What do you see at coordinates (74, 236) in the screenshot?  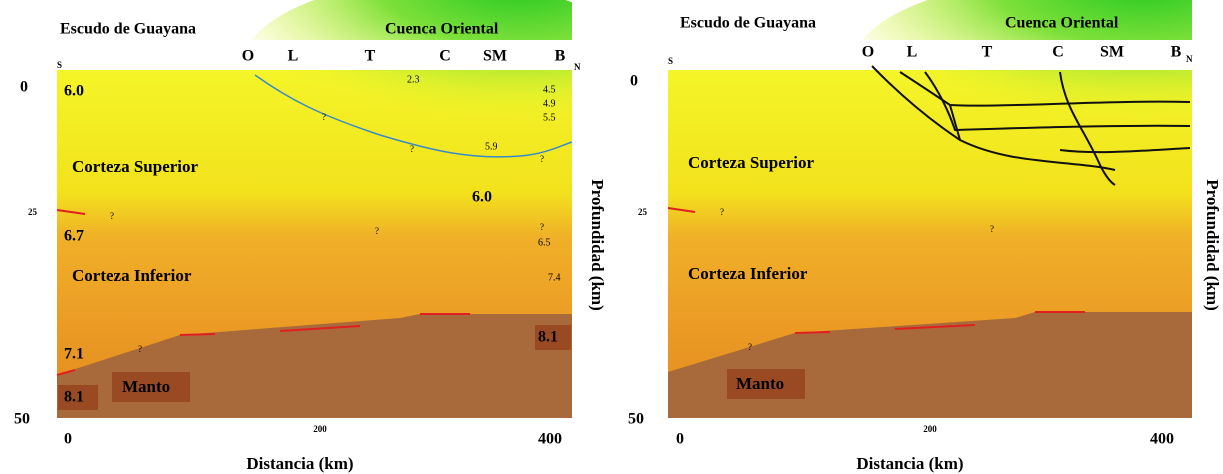 I see `velocity: 6.7` at bounding box center [74, 236].